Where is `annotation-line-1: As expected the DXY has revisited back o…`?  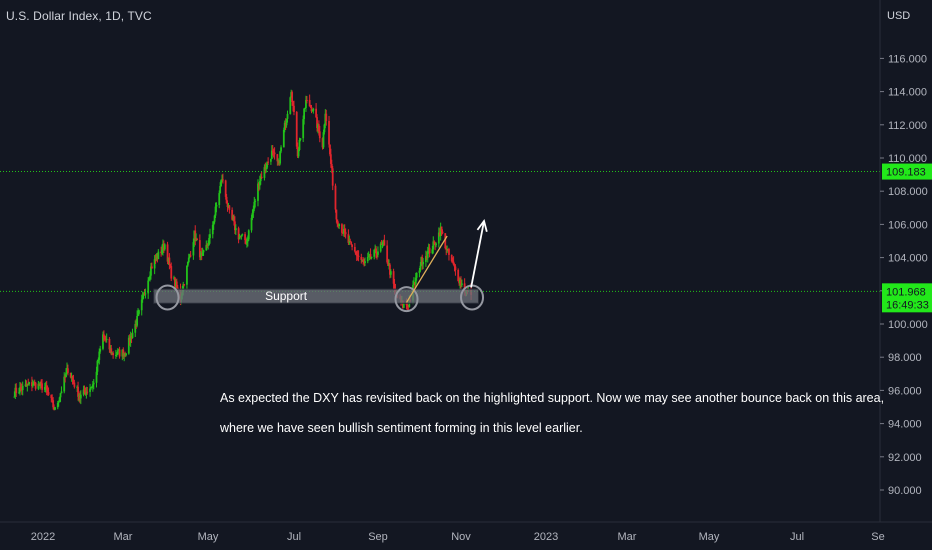
annotation-line-1: As expected the DXY has revisited back o… is located at coordinates (552, 398).